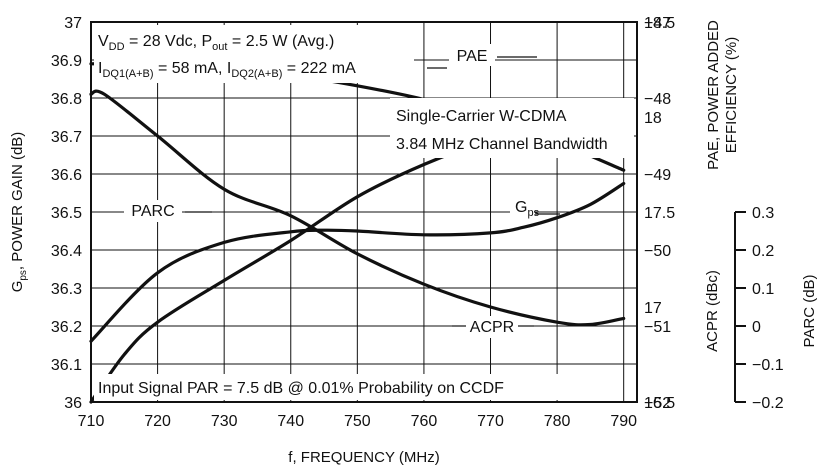 The height and width of the screenshot is (467, 822). I want to click on y-tick-label-pae: 18.5, so click(659, 23).